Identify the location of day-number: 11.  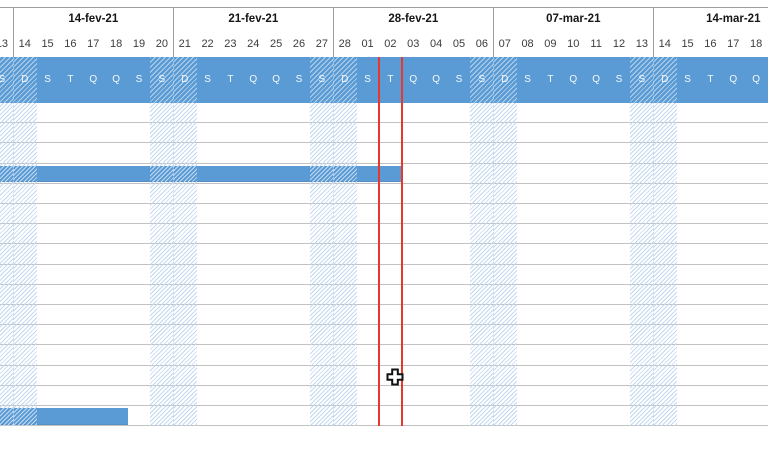
(596, 44).